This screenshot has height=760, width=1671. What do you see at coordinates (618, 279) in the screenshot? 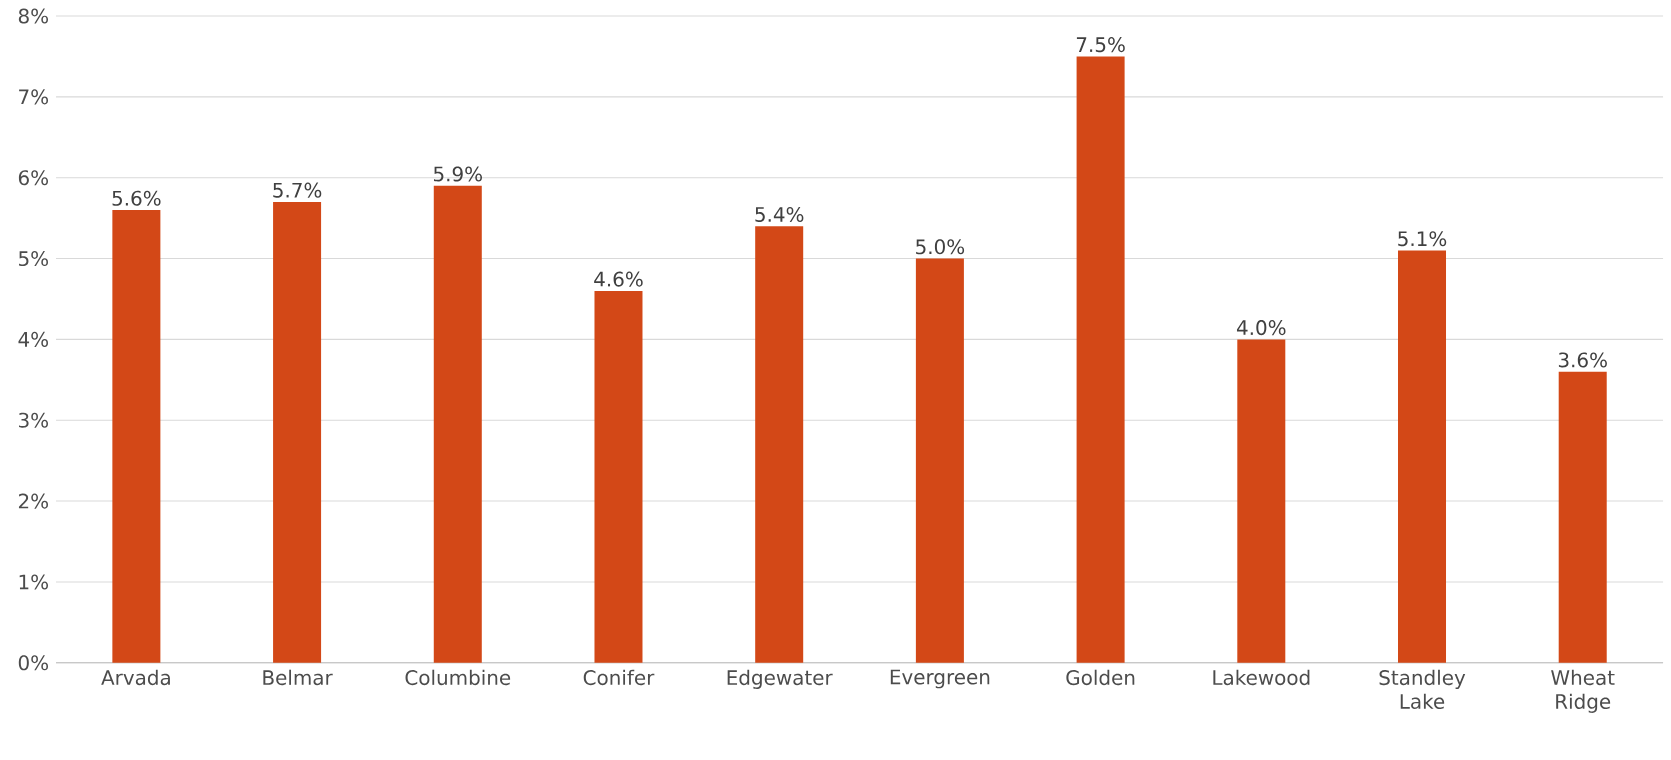
I see `data-label: 4.6%` at bounding box center [618, 279].